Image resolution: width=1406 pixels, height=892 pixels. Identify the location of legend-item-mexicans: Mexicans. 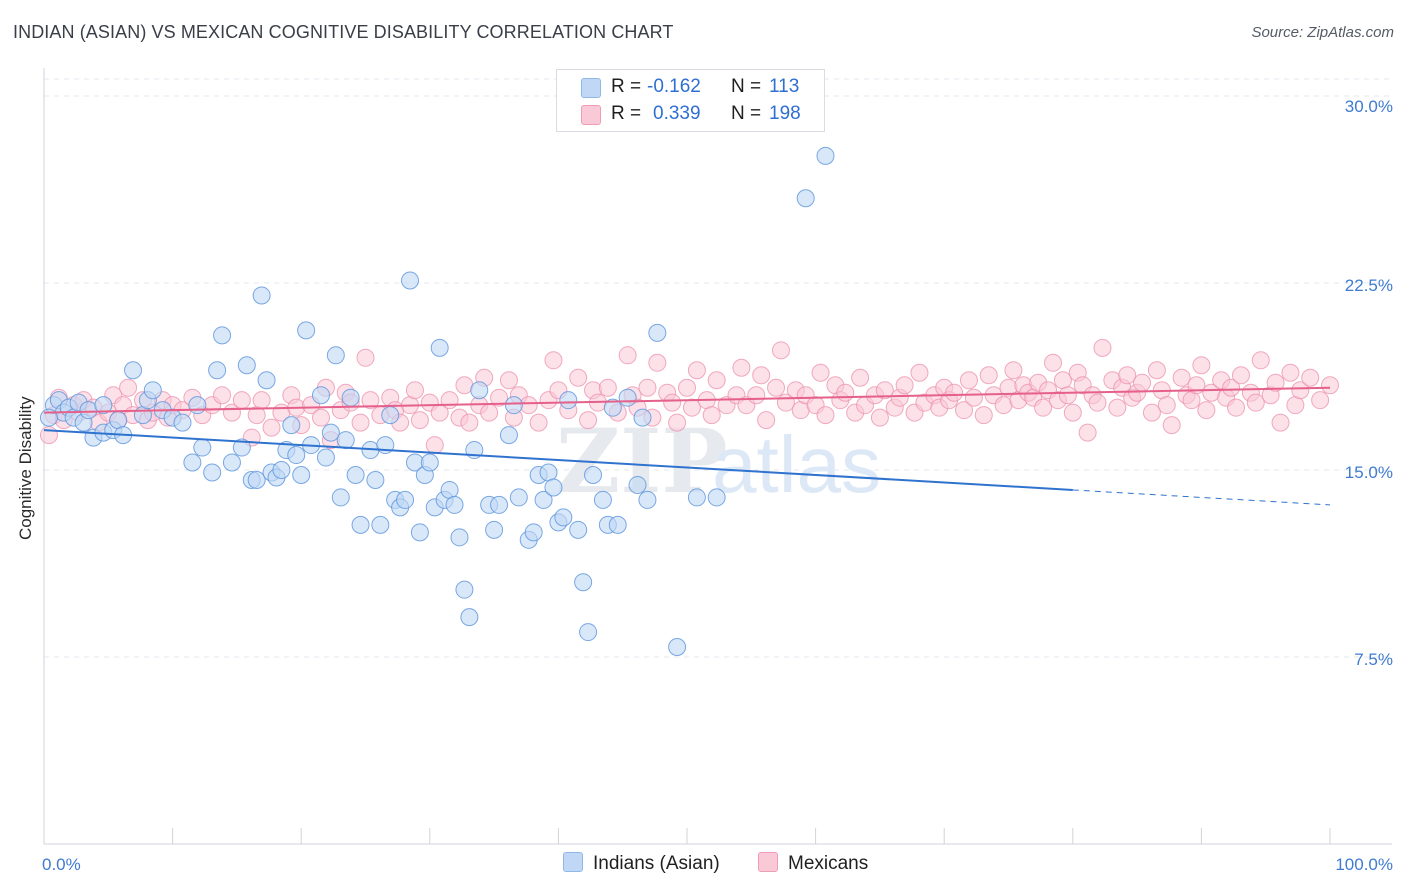
(813, 863).